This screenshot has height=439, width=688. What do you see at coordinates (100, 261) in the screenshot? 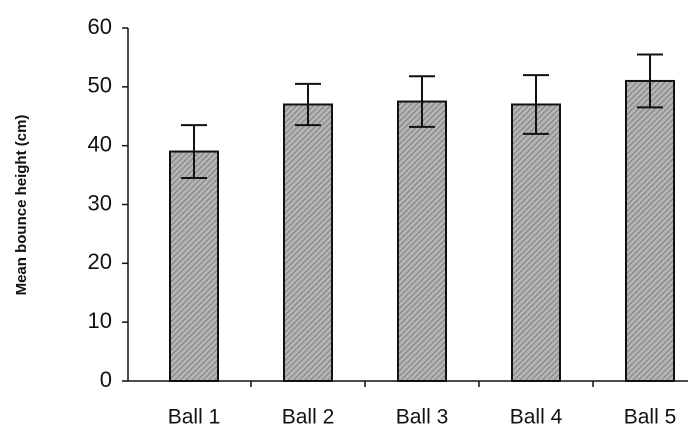
I see `y-tick-label: 20` at bounding box center [100, 261].